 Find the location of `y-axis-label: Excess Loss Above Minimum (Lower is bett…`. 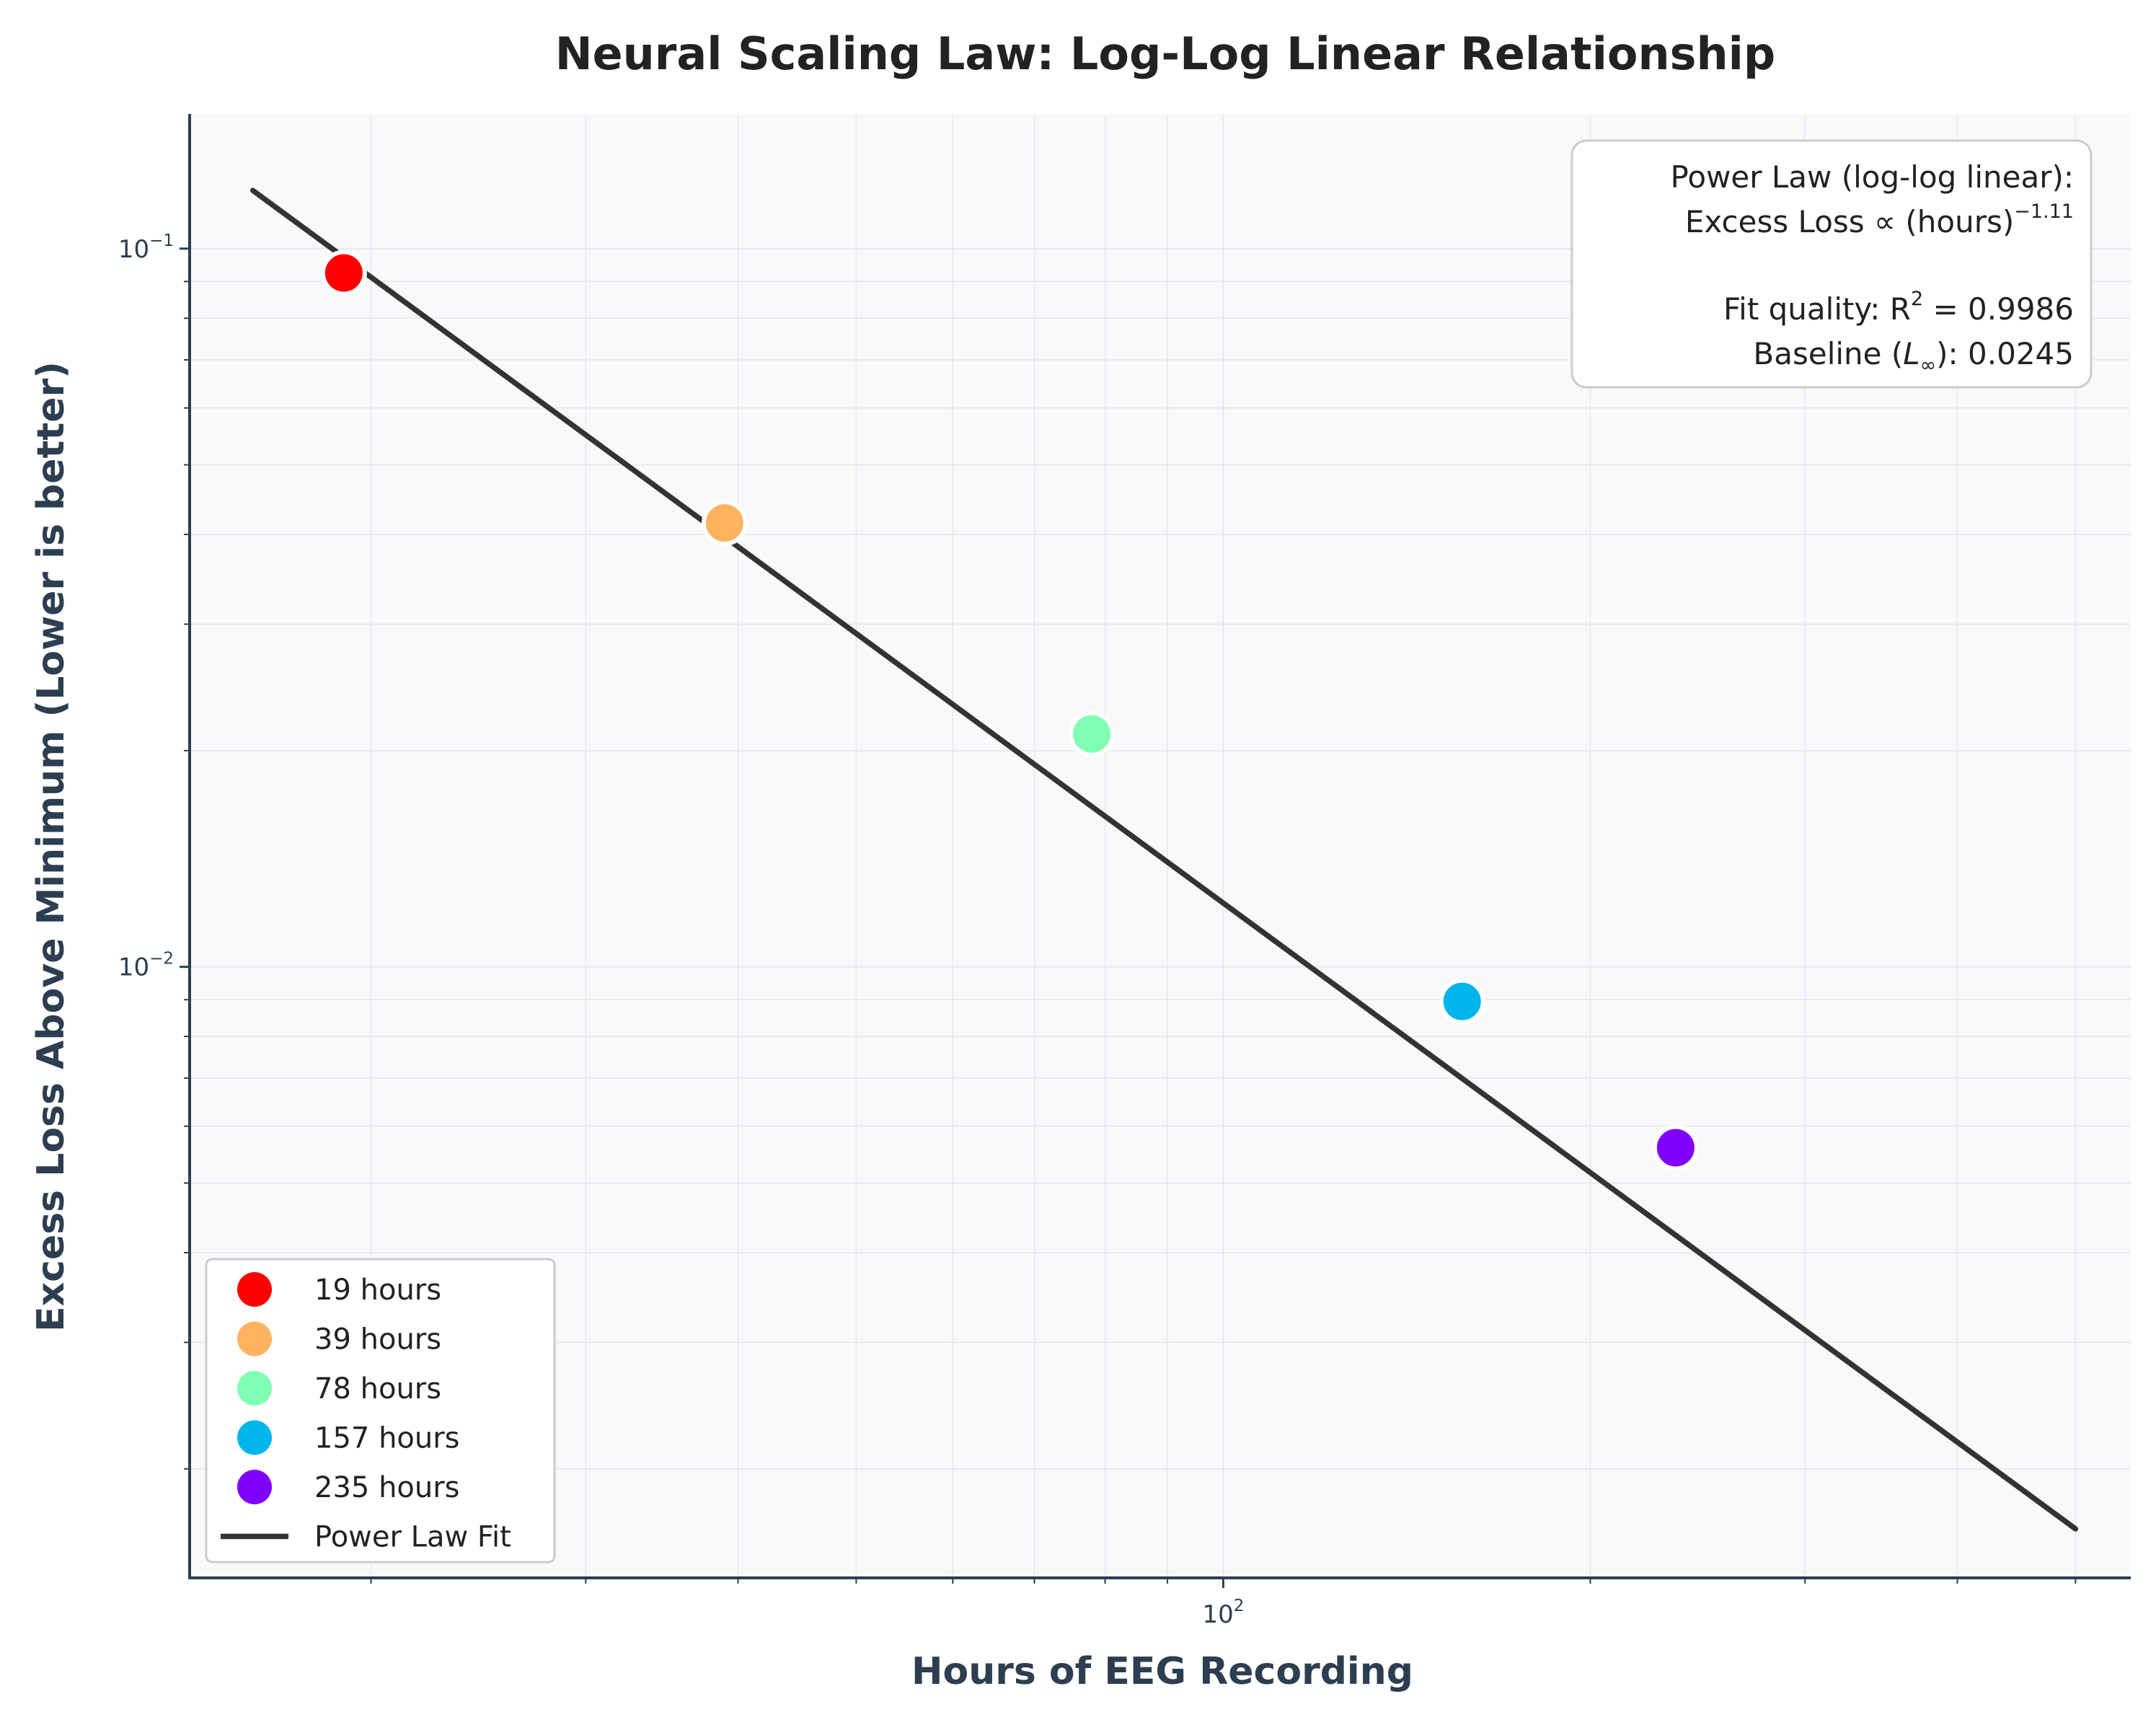

y-axis-label: Excess Loss Above Minimum (Lower is bett… is located at coordinates (51, 846).